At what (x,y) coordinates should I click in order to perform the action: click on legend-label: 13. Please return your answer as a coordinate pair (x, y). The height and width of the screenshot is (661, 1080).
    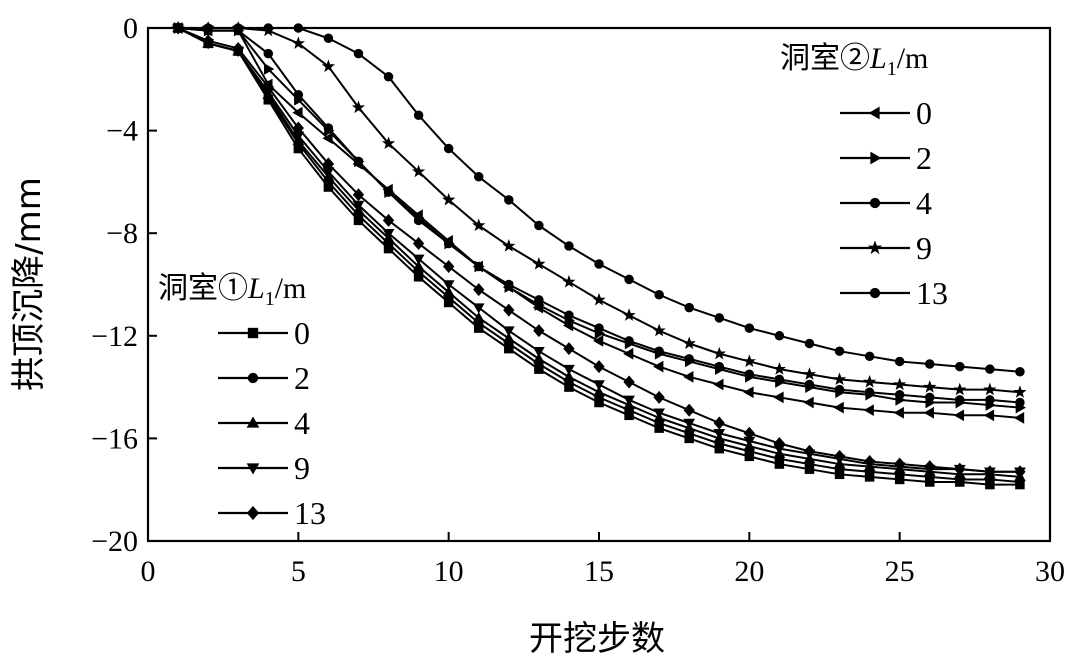
    Looking at the image, I should click on (310, 513).